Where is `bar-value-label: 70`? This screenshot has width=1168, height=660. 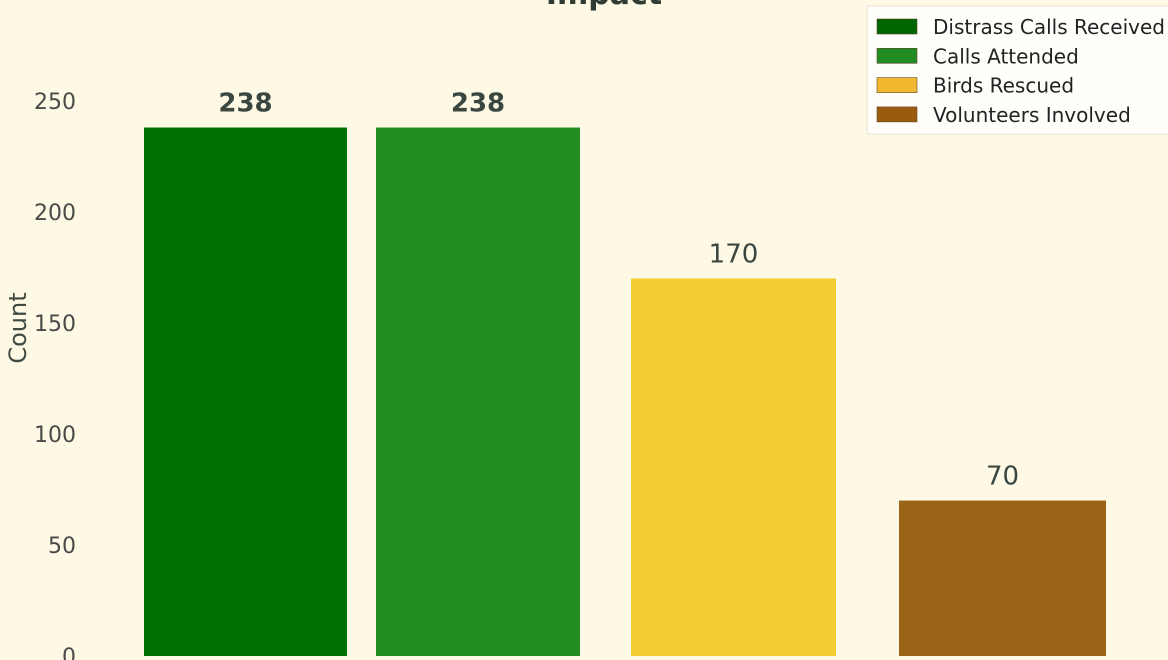
bar-value-label: 70 is located at coordinates (1002, 477).